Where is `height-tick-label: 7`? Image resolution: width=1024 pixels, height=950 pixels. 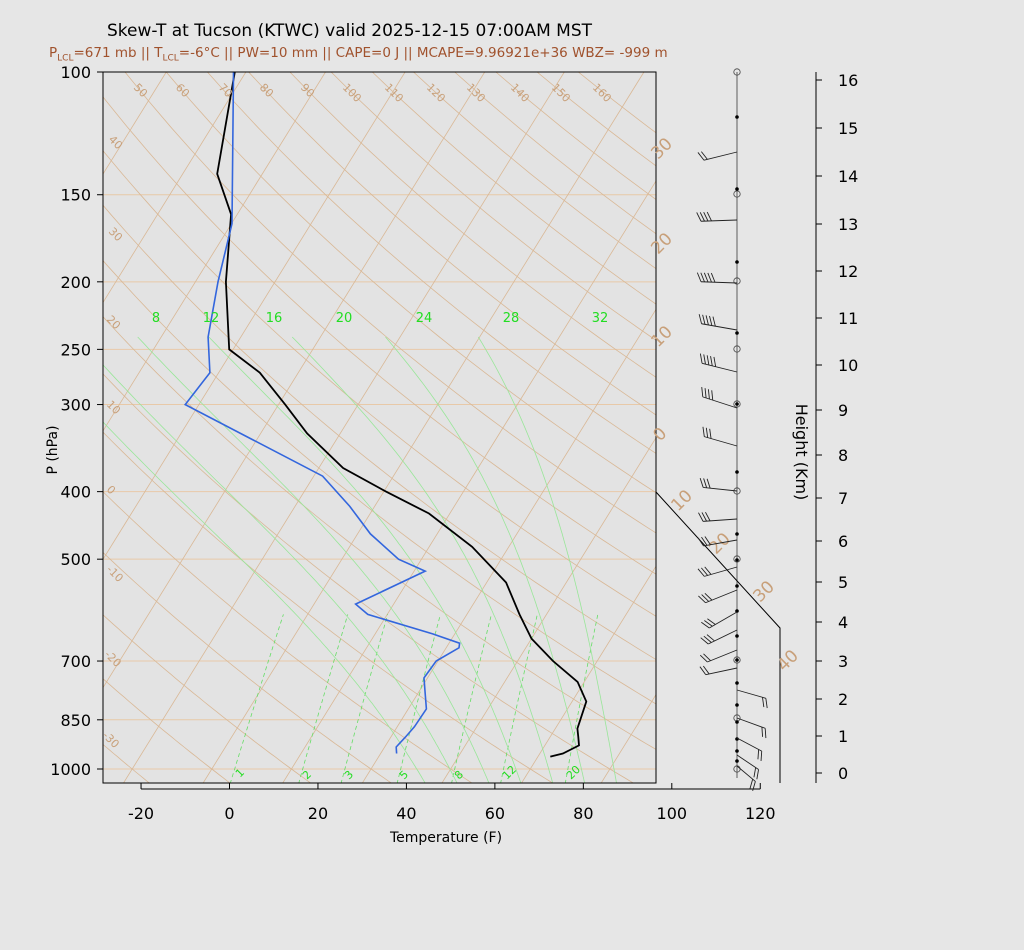 height-tick-label: 7 is located at coordinates (843, 498).